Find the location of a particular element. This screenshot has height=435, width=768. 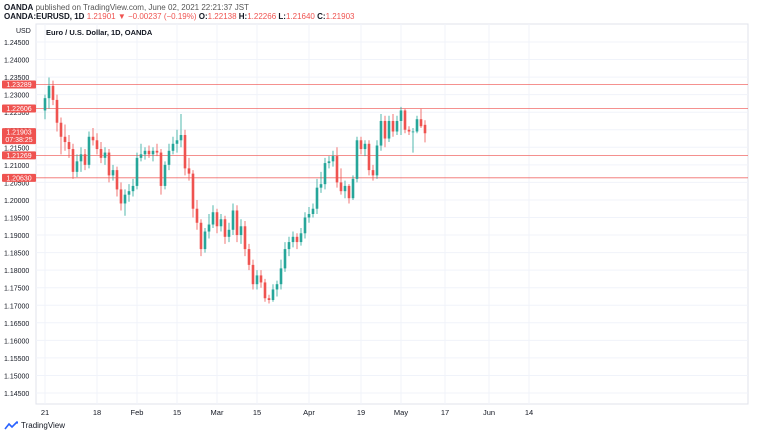

y-tick-label: 1.23500 is located at coordinates (16, 78).